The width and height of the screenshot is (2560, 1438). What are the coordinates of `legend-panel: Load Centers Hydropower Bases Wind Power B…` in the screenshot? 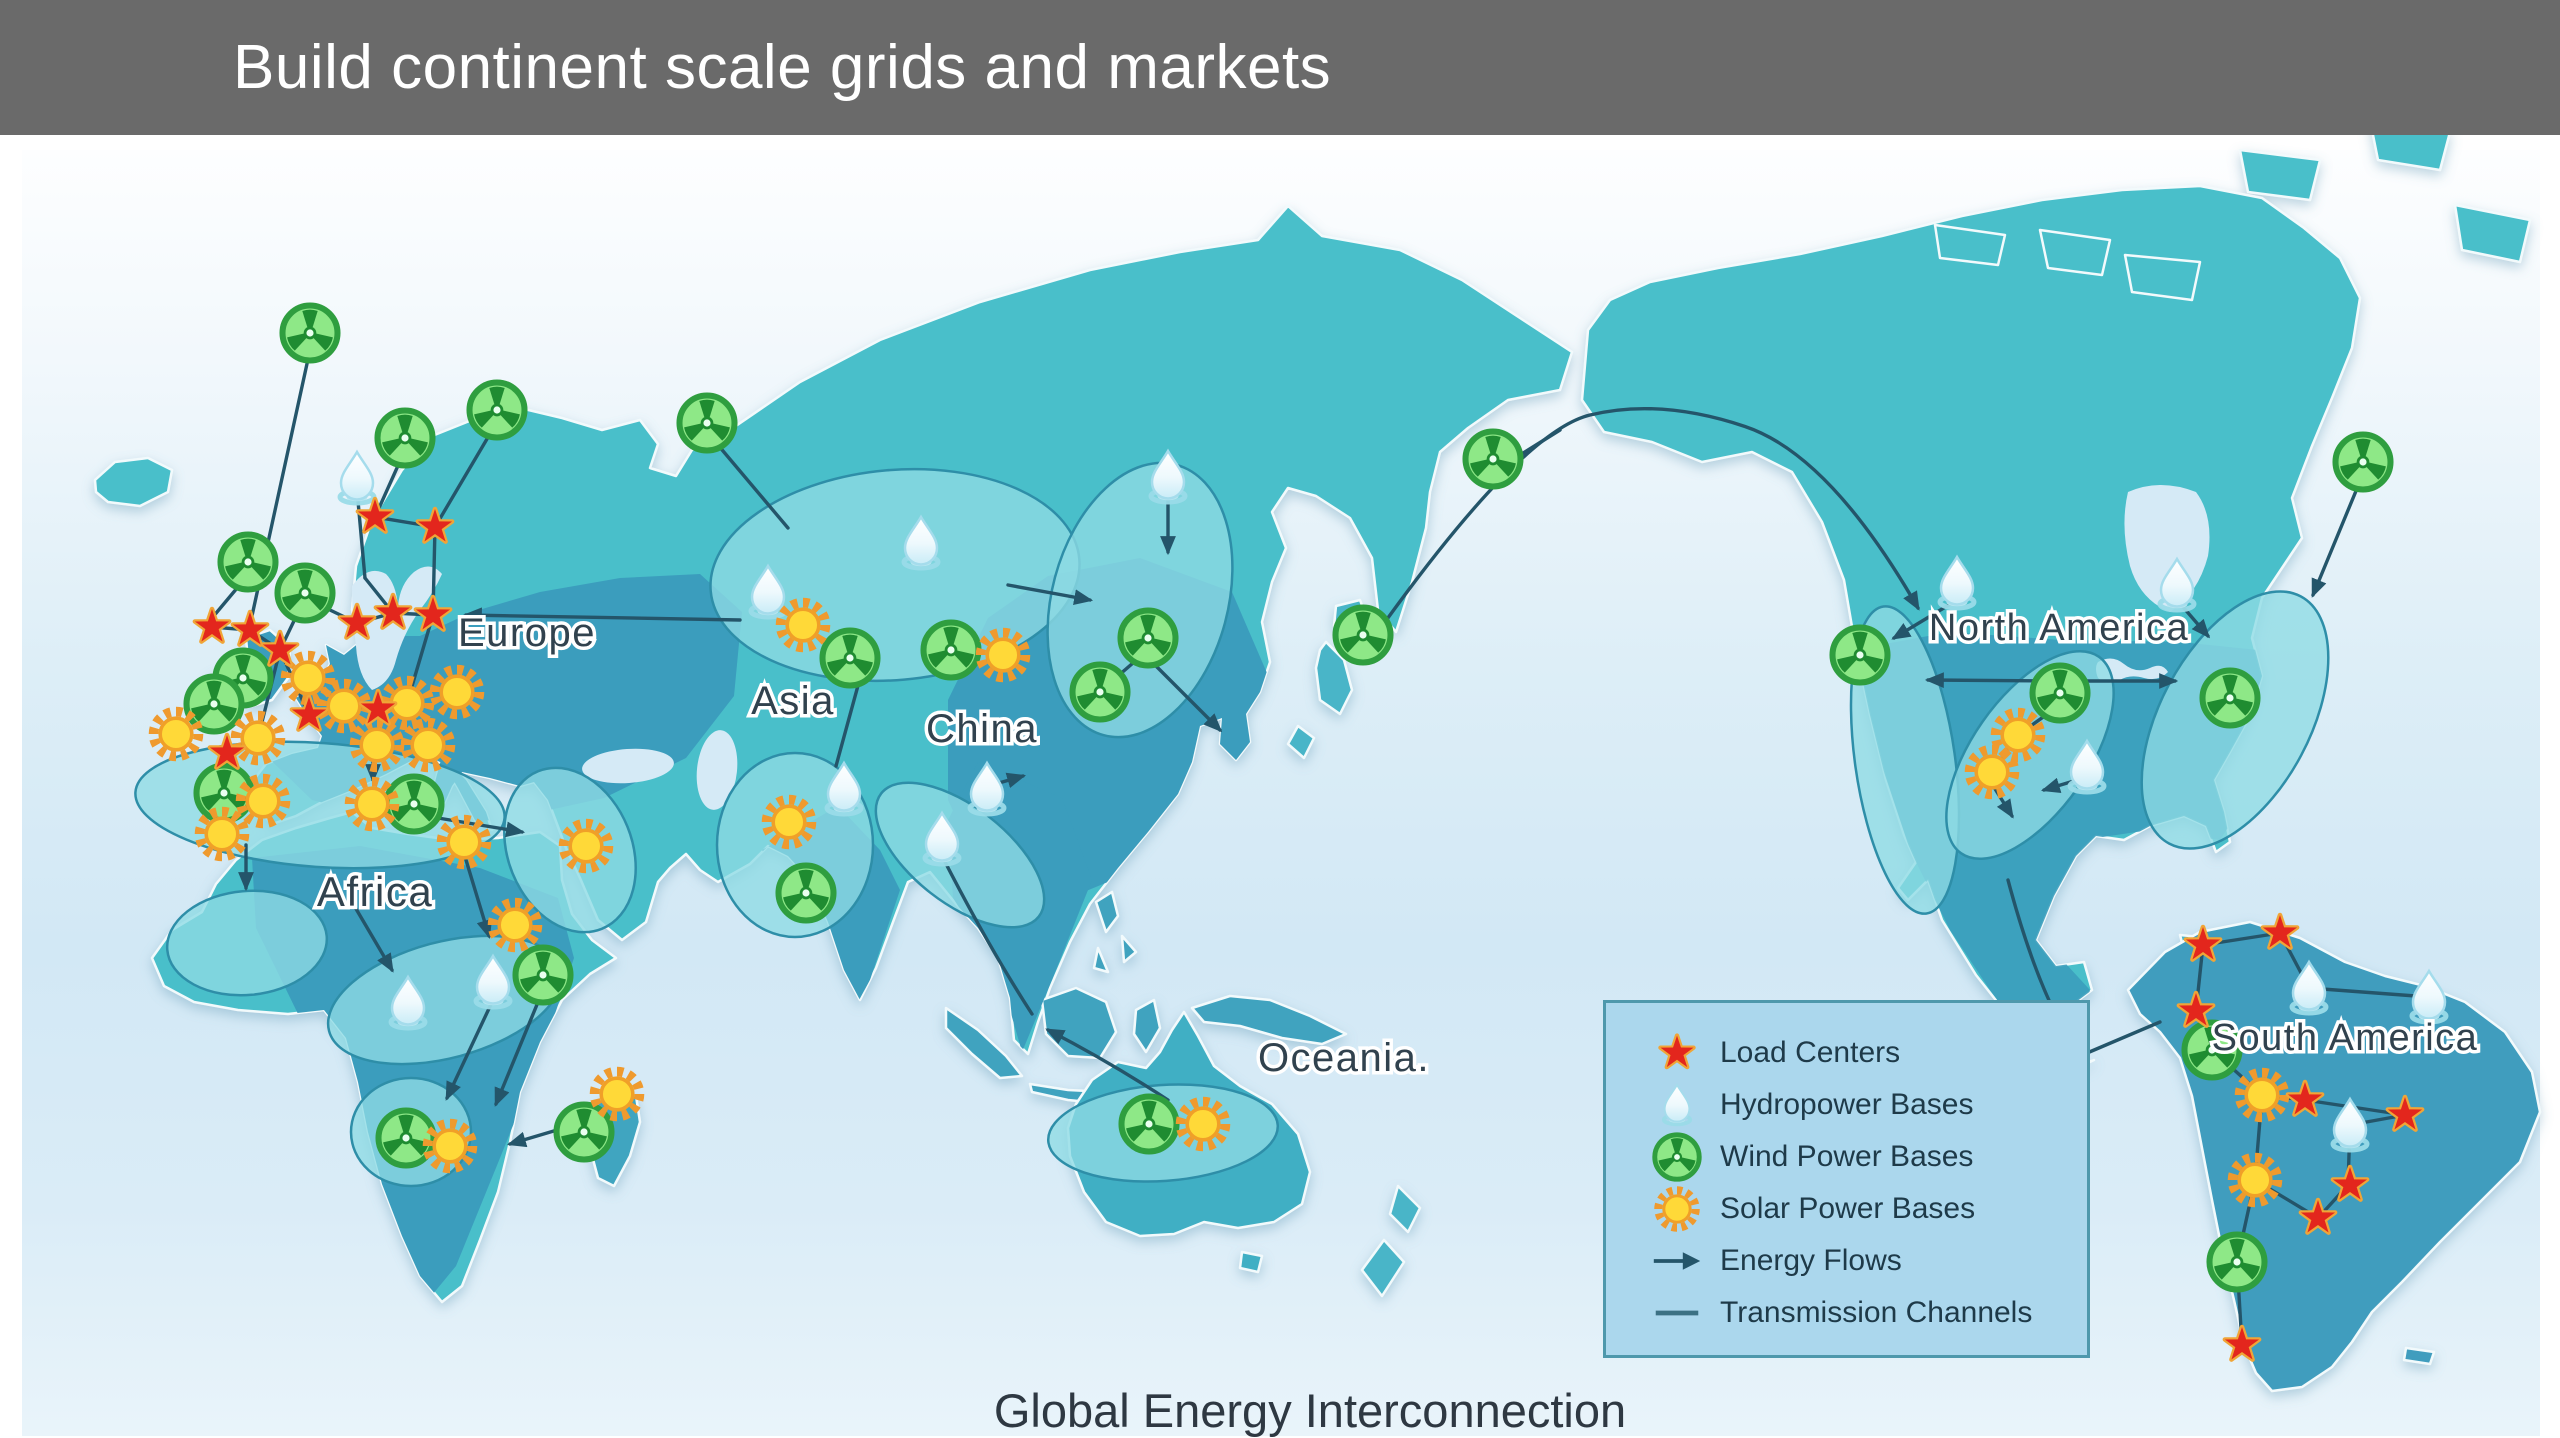 It's located at (1846, 1179).